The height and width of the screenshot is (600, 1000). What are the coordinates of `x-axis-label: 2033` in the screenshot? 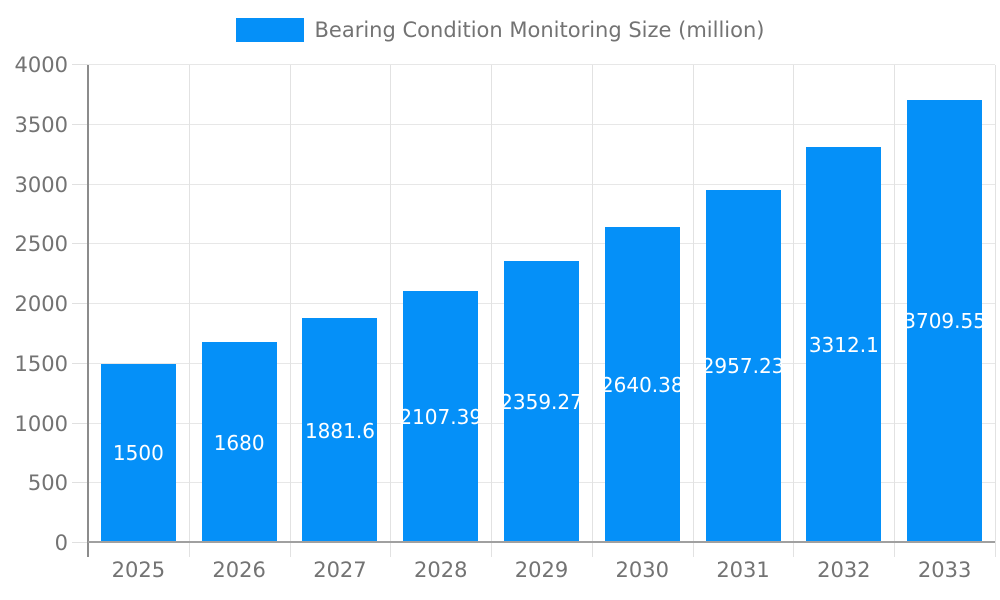 It's located at (944, 570).